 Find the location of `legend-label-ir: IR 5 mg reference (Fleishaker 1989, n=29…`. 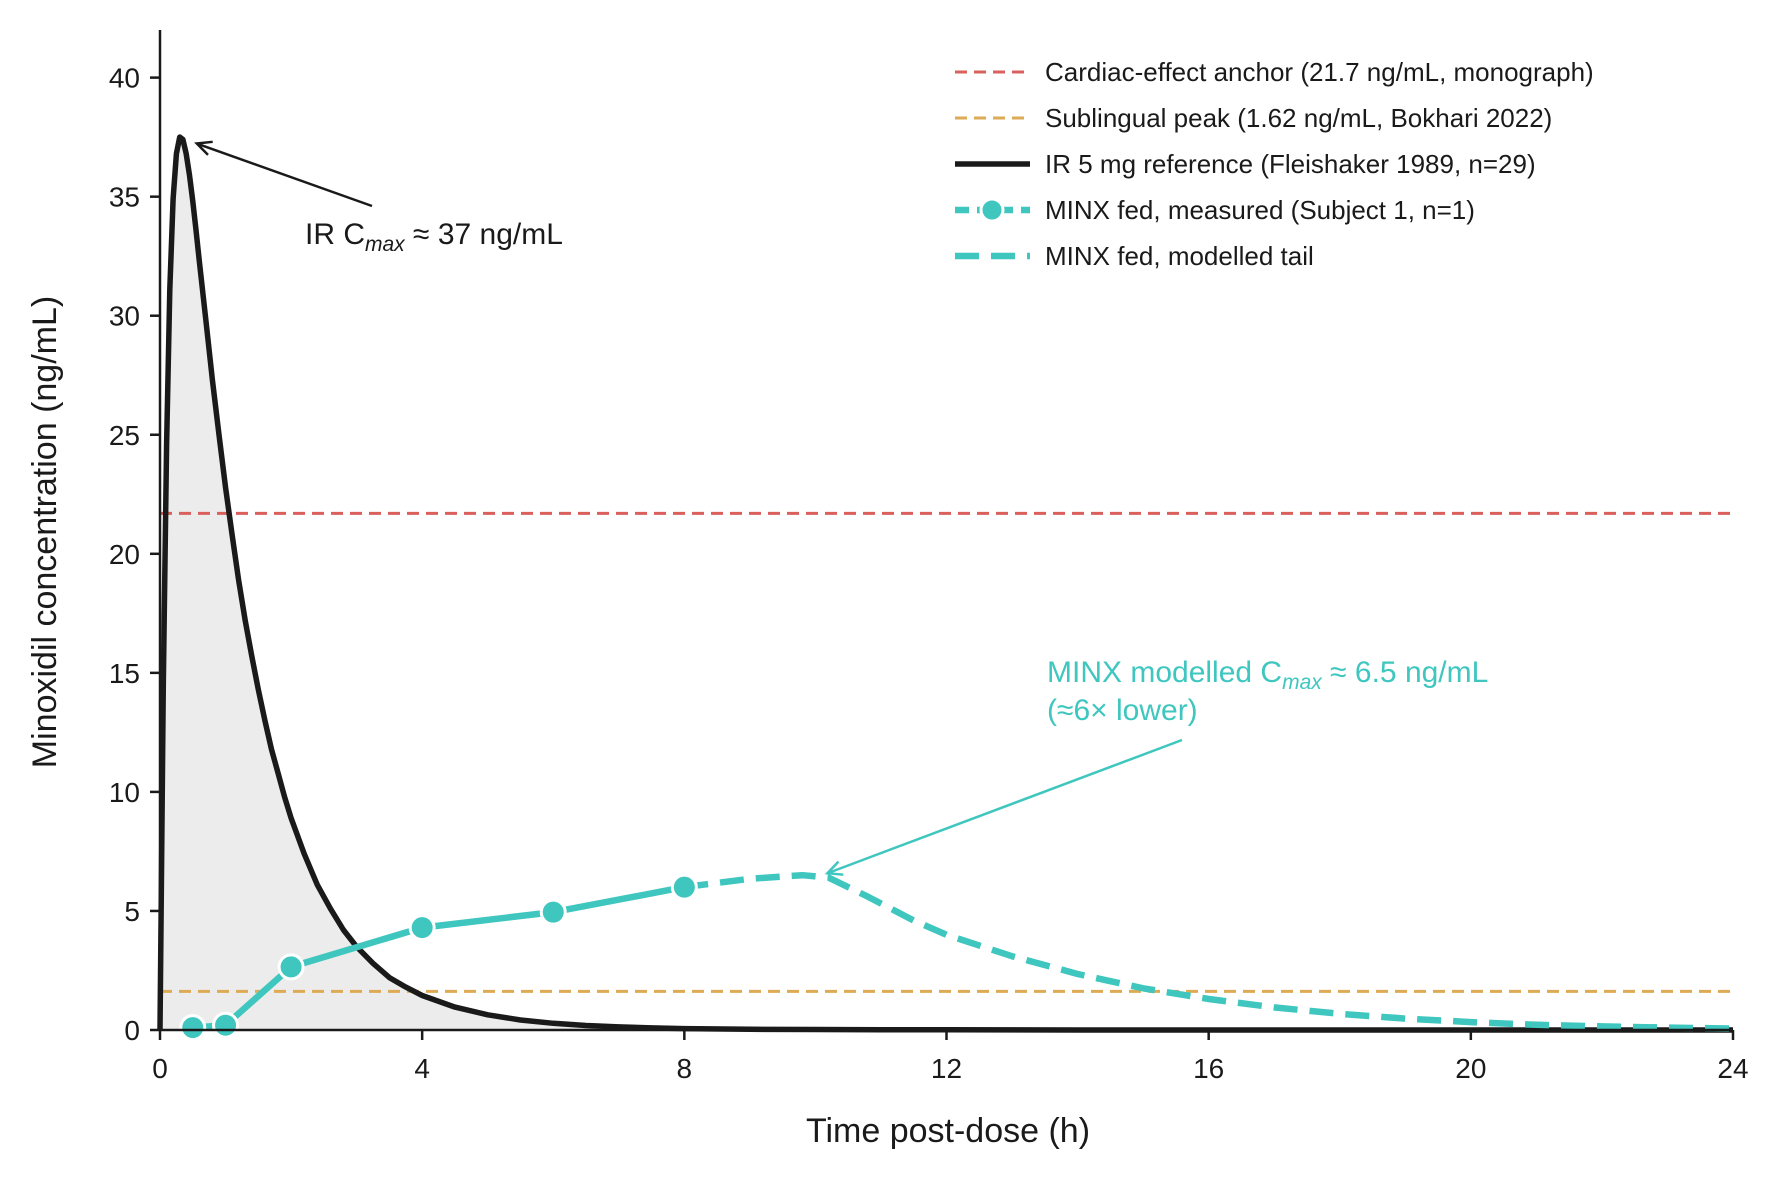

legend-label-ir: IR 5 mg reference (Fleishaker 1989, n=29… is located at coordinates (1290, 164).